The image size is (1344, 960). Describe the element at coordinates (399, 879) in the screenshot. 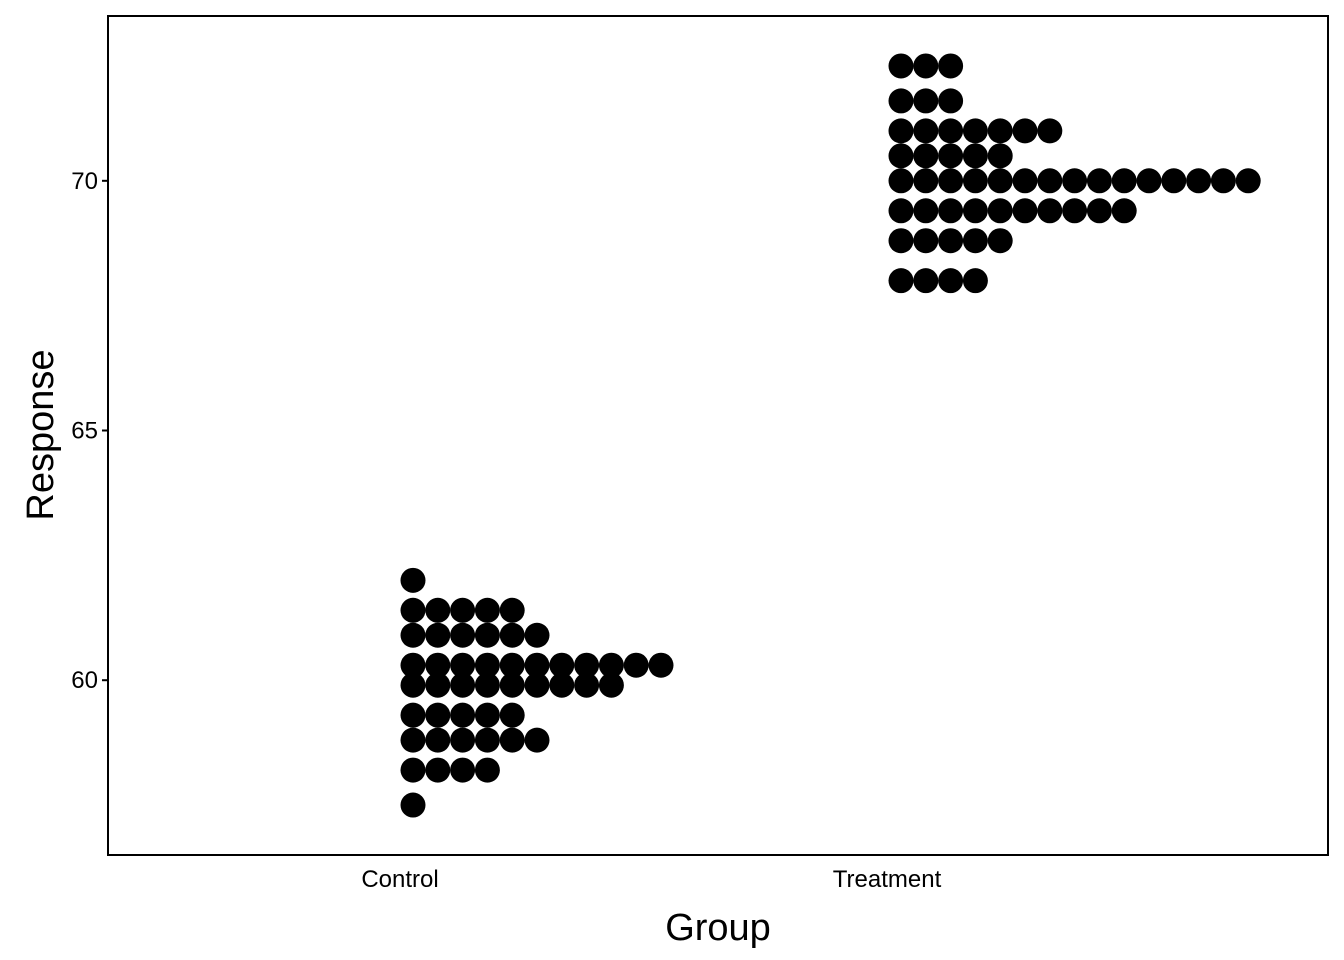

I see `x-tick-label: Control` at that location.